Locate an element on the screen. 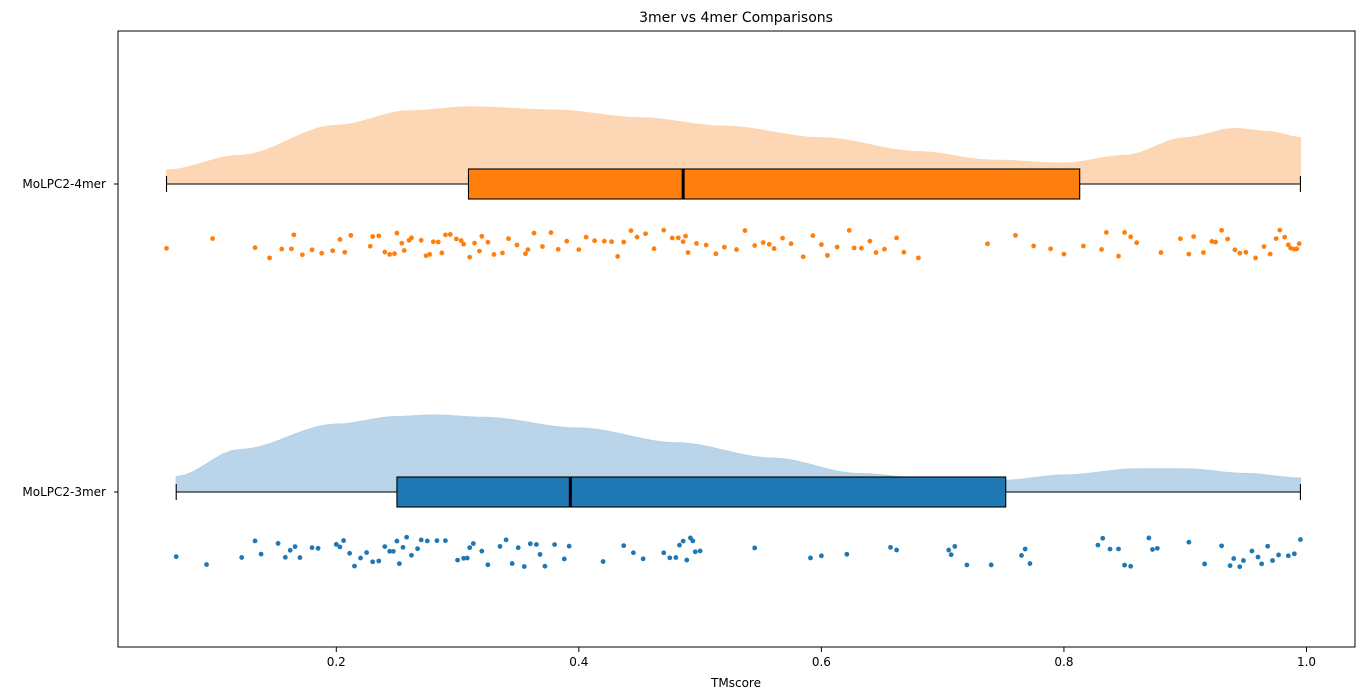 The image size is (1366, 699). chart-title: 3mer vs 4mer Comparisons is located at coordinates (736, 18).